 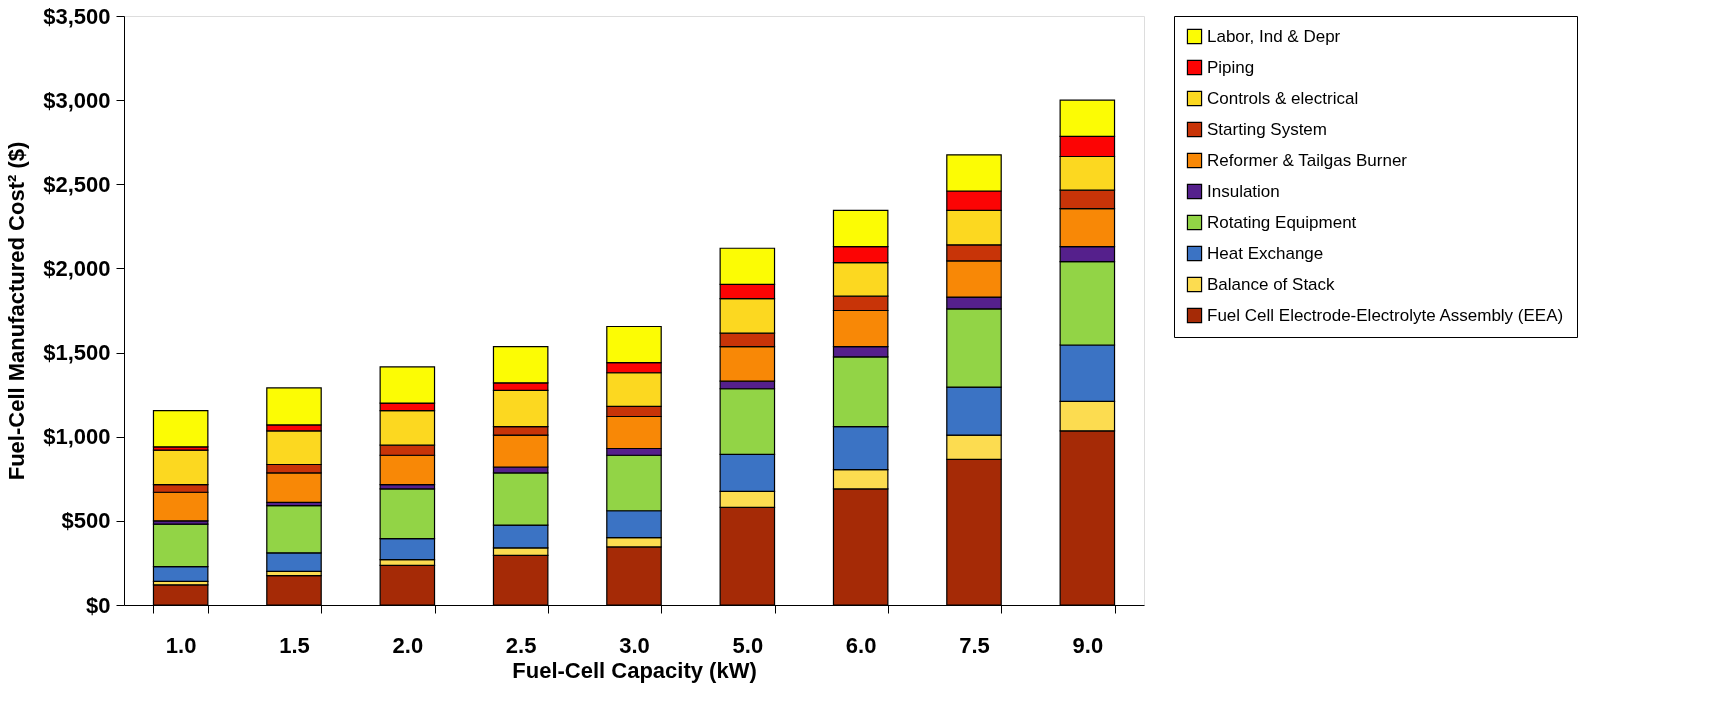 What do you see at coordinates (634, 645) in the screenshot?
I see `x-tick-label: 3.0` at bounding box center [634, 645].